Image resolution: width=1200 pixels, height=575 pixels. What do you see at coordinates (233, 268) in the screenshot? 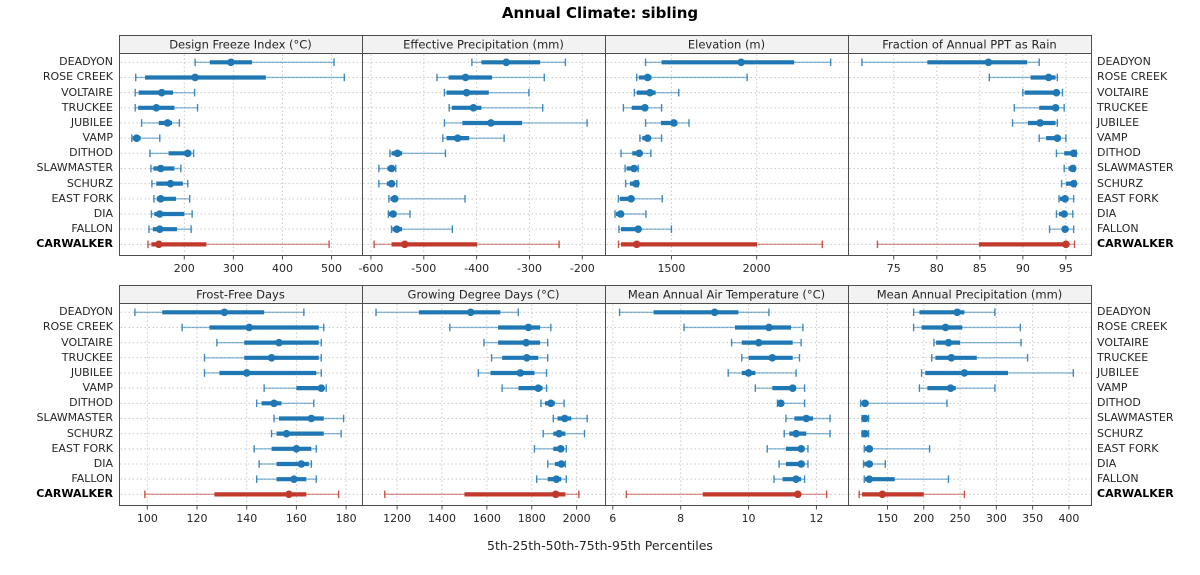
I see `tick-label: 300` at bounding box center [233, 268].